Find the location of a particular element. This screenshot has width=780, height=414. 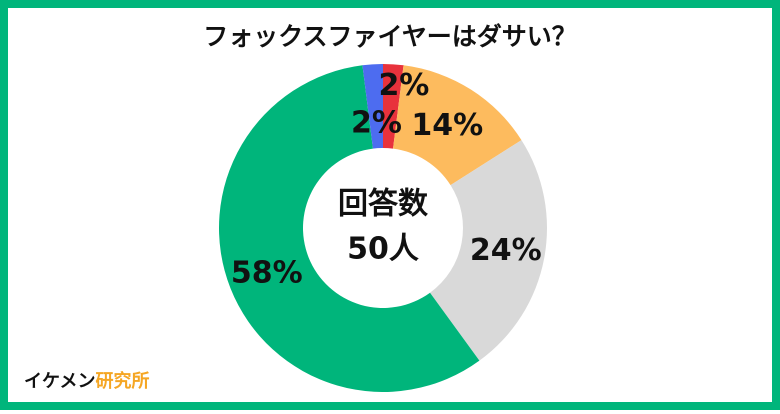

brand-accent: 研究所 is located at coordinates (122, 381).